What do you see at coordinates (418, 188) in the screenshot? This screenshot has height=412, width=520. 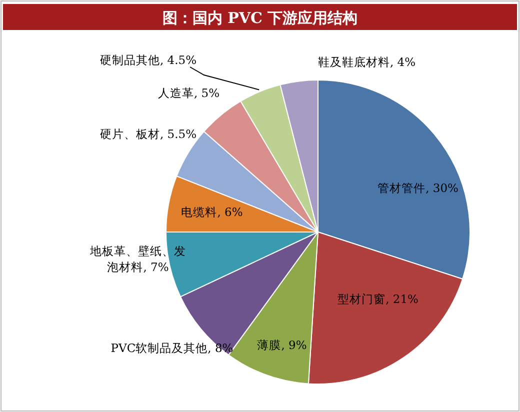 I see `slice-label: 管材管件, 30%` at bounding box center [418, 188].